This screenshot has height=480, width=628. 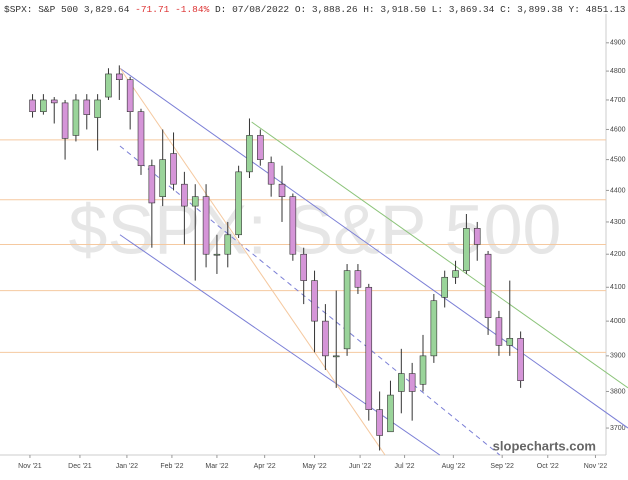 What do you see at coordinates (618, 321) in the screenshot?
I see `y-tick-label: 4000` at bounding box center [618, 321].